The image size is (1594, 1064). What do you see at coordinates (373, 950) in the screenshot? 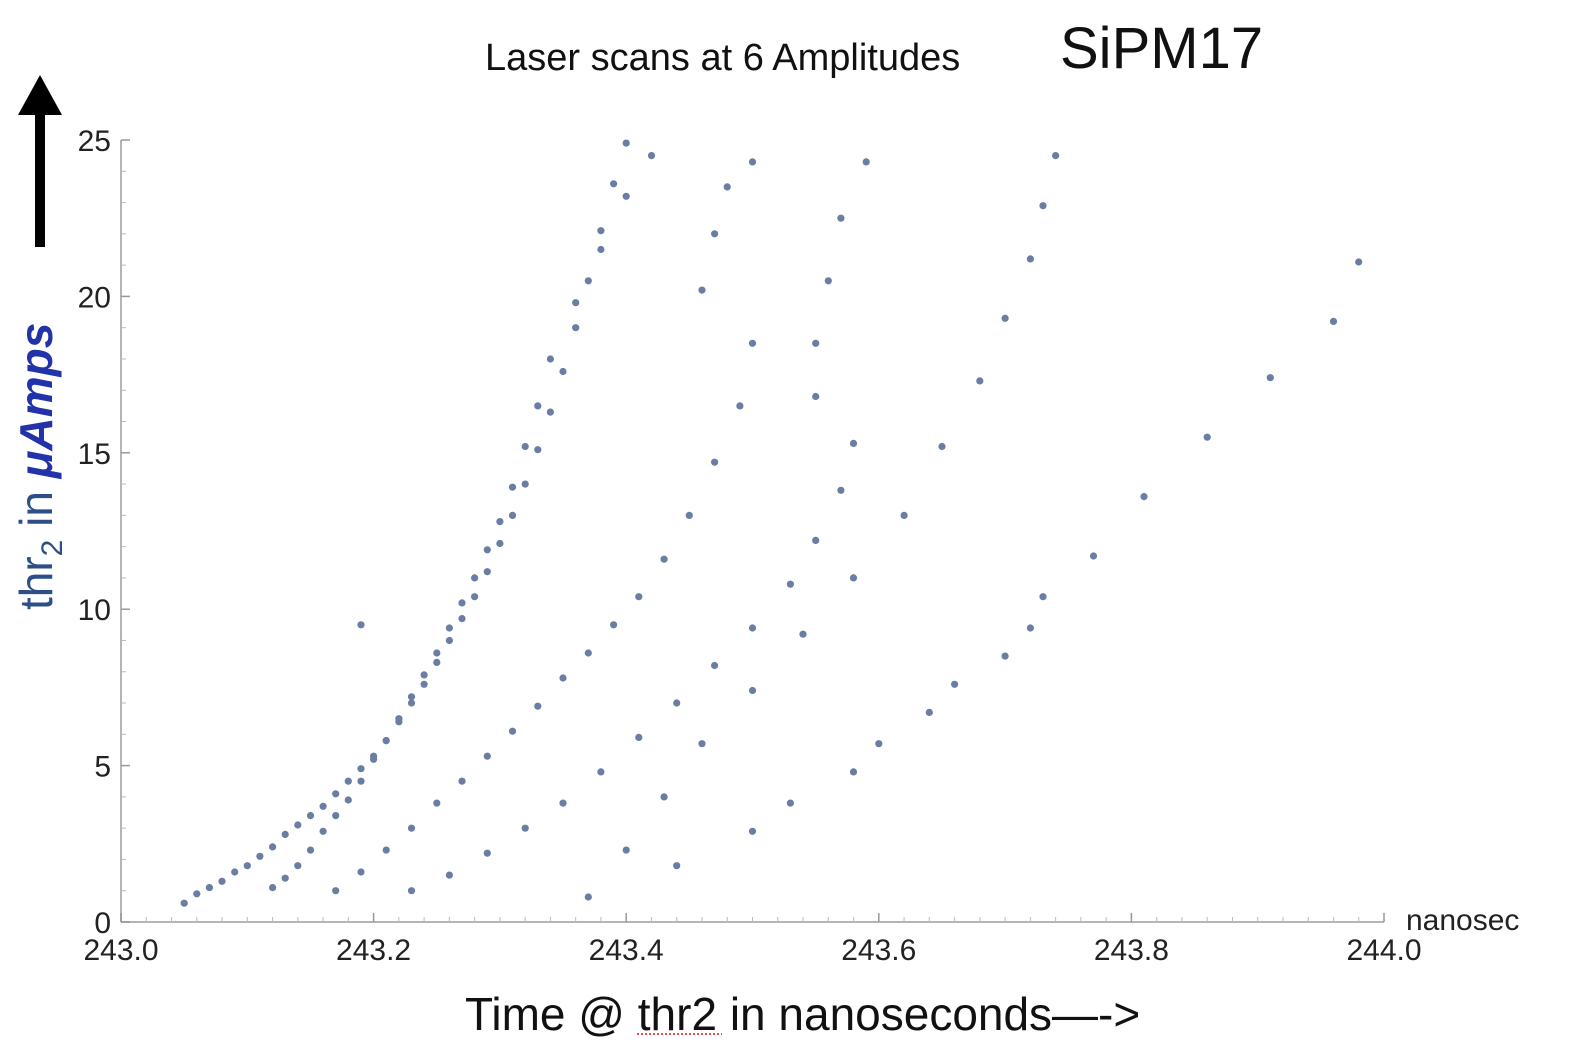
I see `x-tick-label: 243.2` at bounding box center [373, 950].